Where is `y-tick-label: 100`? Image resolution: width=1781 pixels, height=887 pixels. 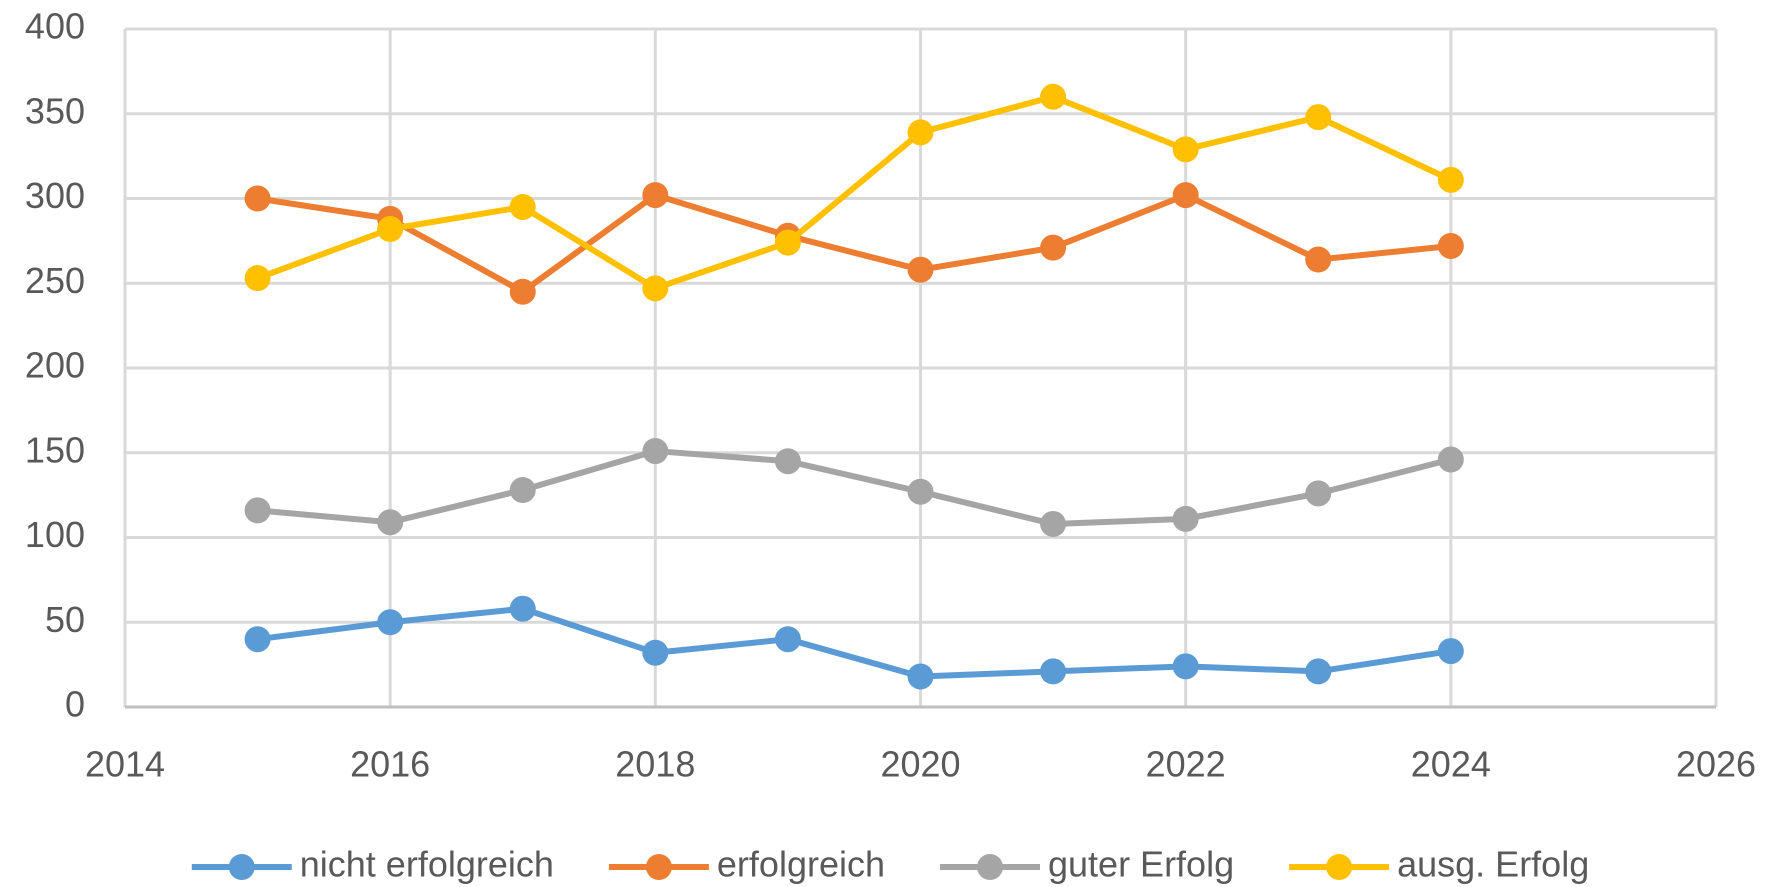 y-tick-label: 100 is located at coordinates (55, 534).